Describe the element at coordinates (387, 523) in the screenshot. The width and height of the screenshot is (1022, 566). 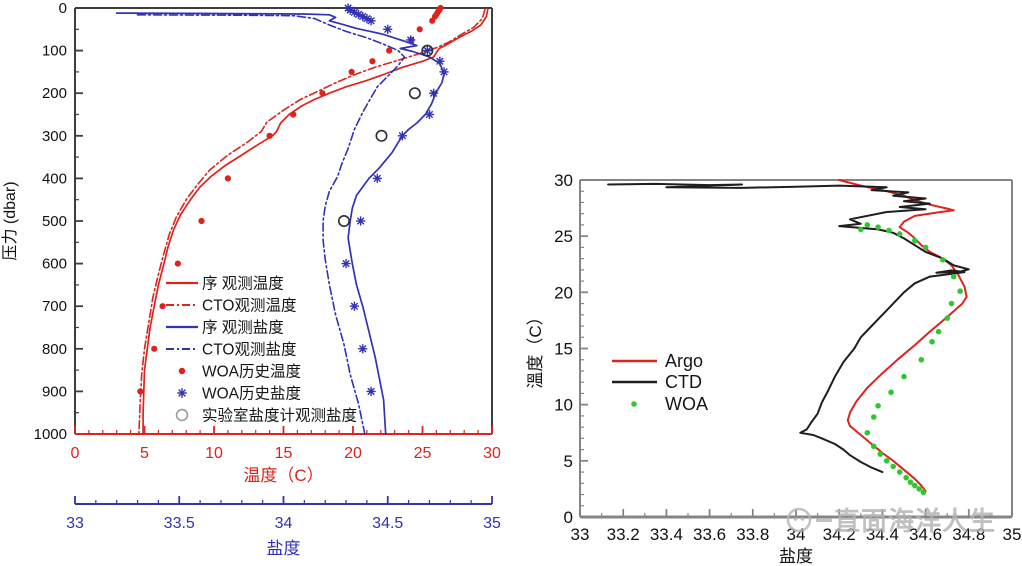
I see `svg-text: 34.5` at that location.